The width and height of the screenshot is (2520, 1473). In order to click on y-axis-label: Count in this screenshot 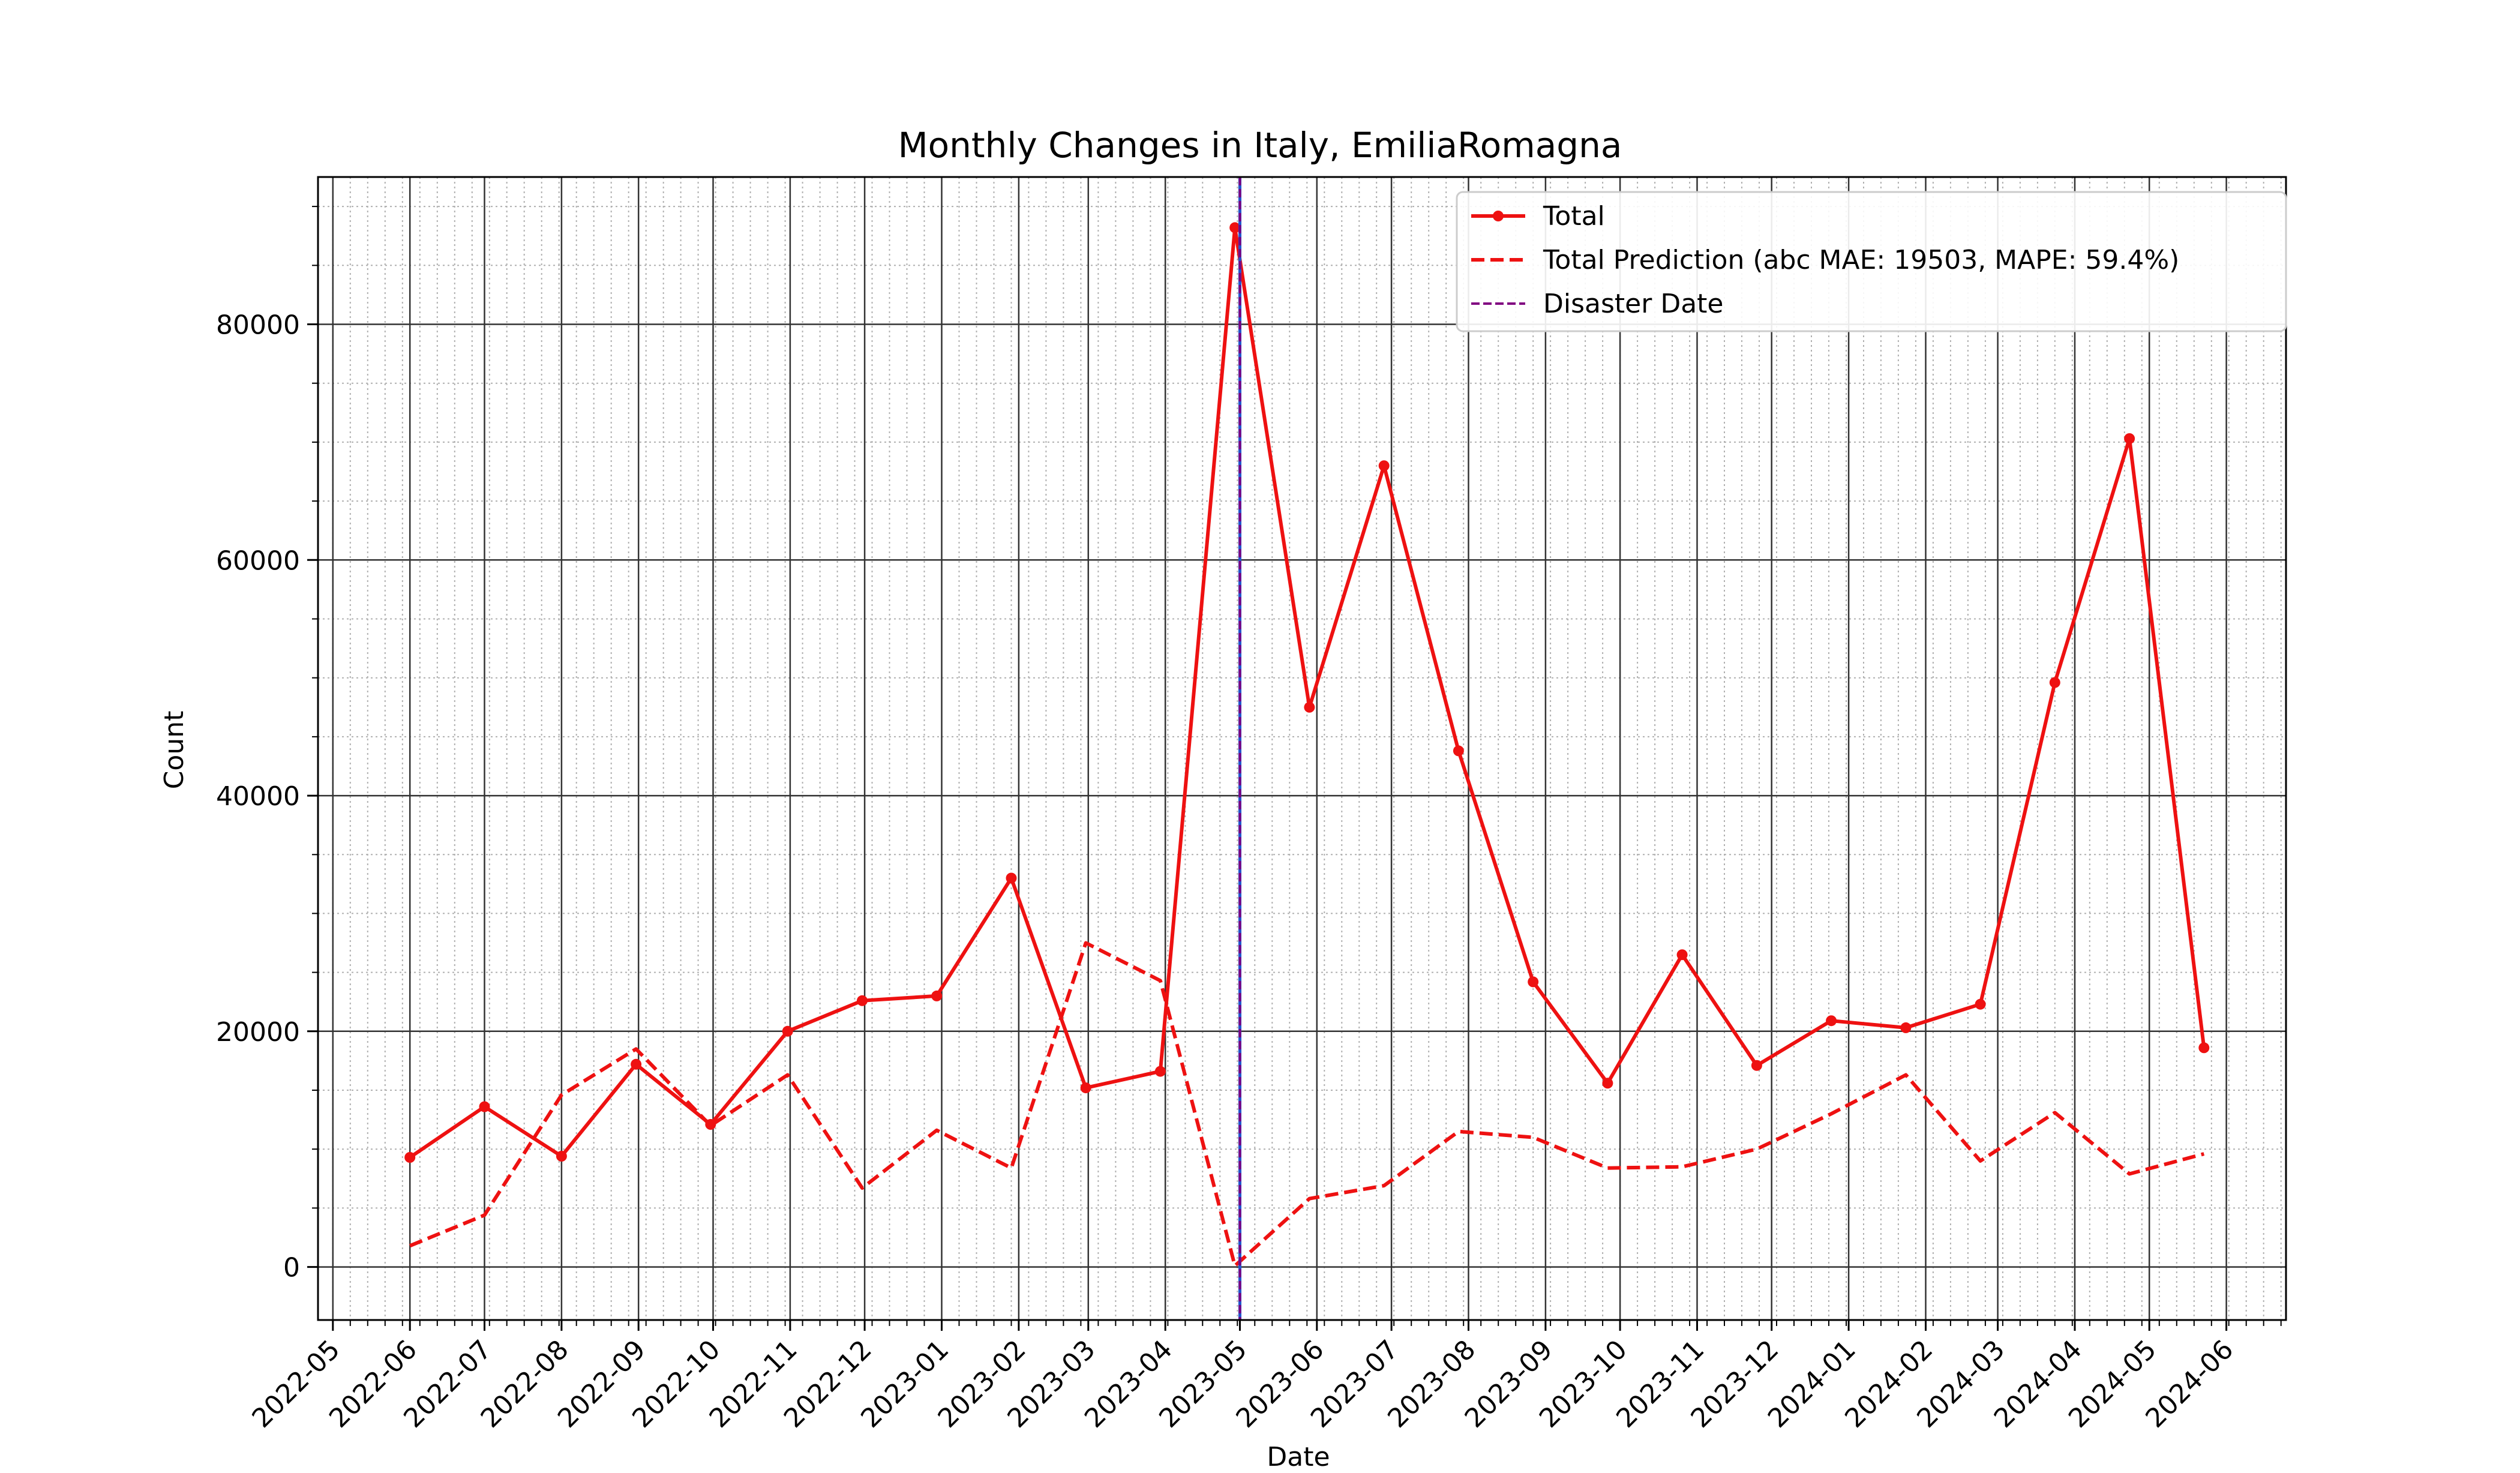, I will do `click(175, 751)`.